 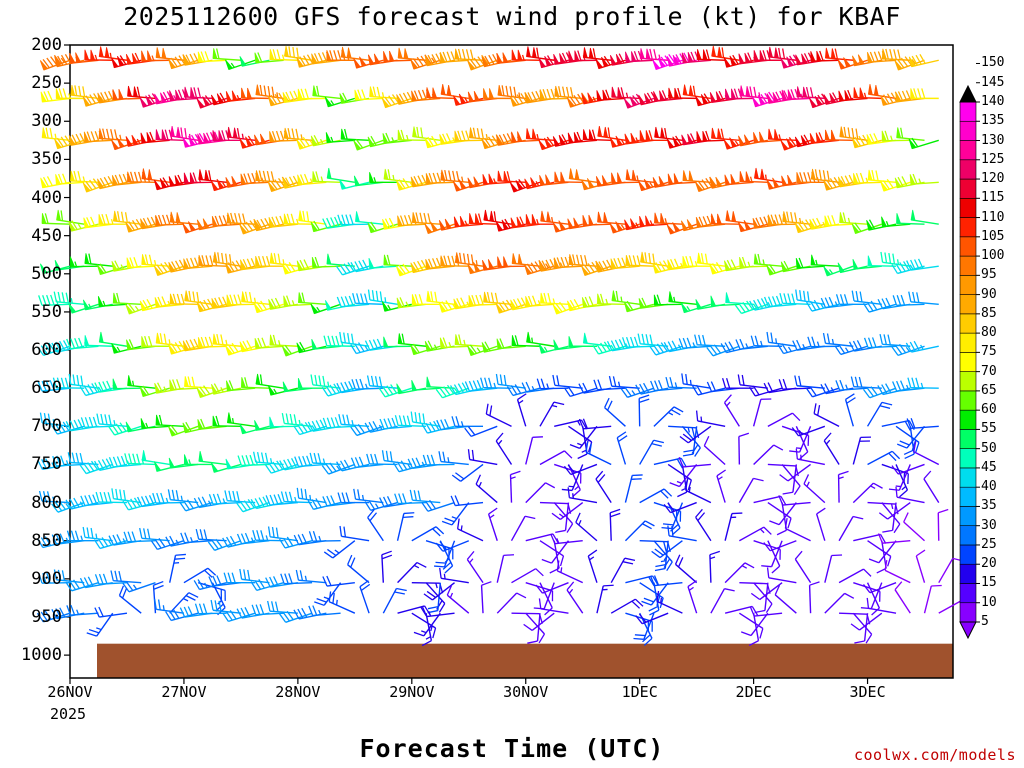 What do you see at coordinates (993, 121) in the screenshot?
I see `colorbar-tick-label: 135` at bounding box center [993, 121].